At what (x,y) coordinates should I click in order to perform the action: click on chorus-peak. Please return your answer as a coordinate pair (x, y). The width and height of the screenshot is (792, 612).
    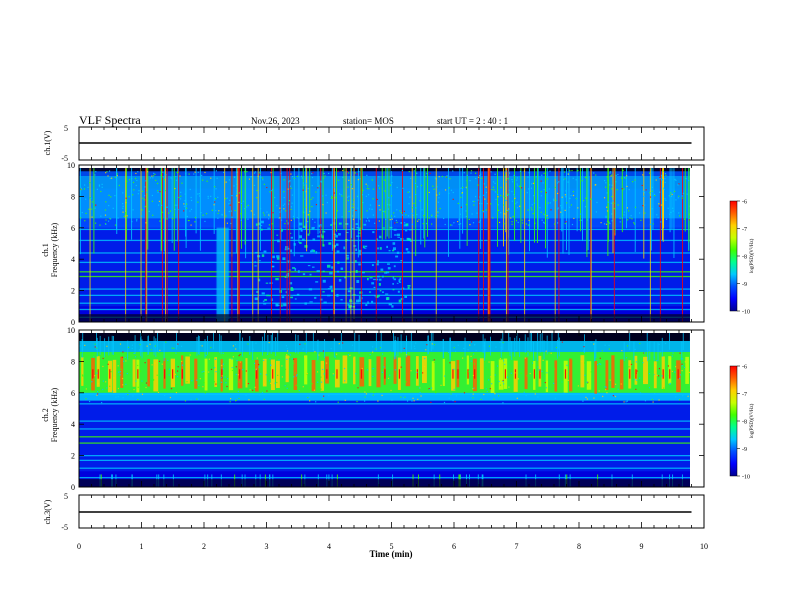
    Looking at the image, I should click on (222, 374).